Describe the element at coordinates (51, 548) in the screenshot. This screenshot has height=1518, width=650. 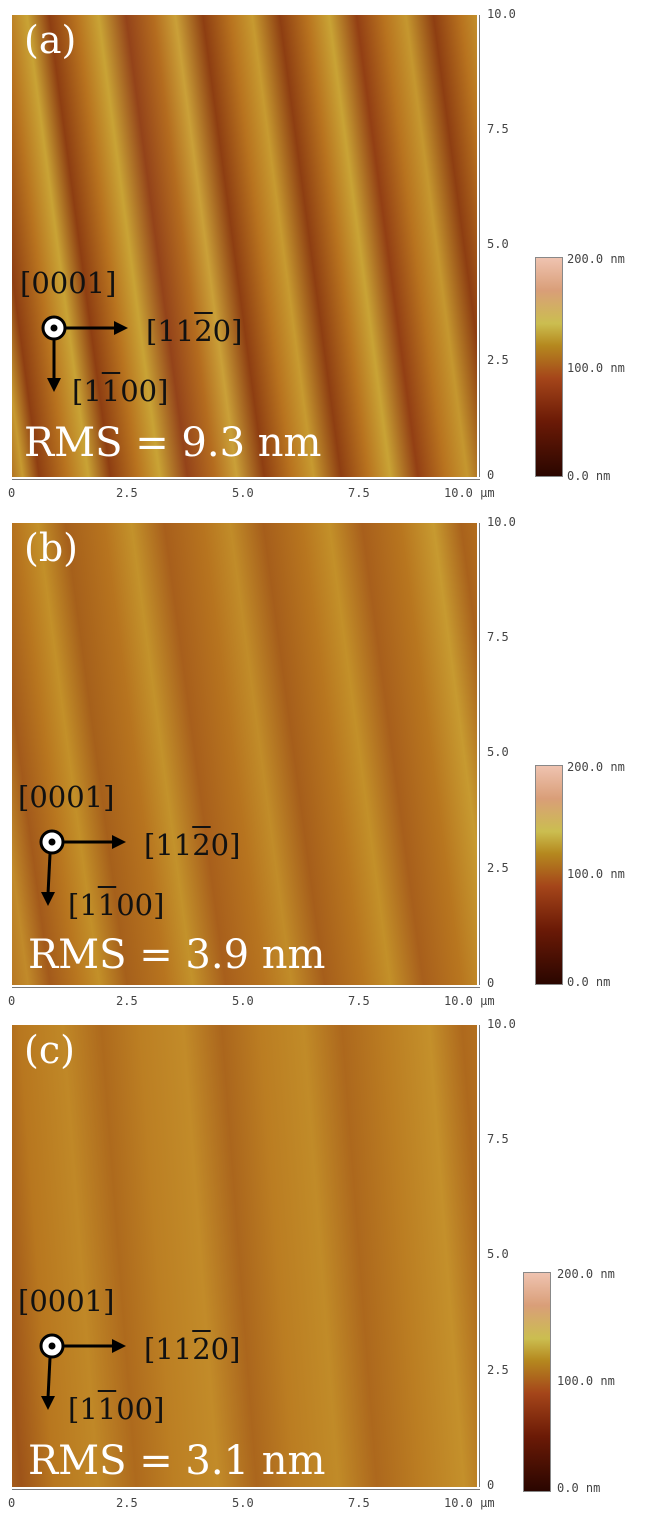
I see `panel-label: (b)` at that location.